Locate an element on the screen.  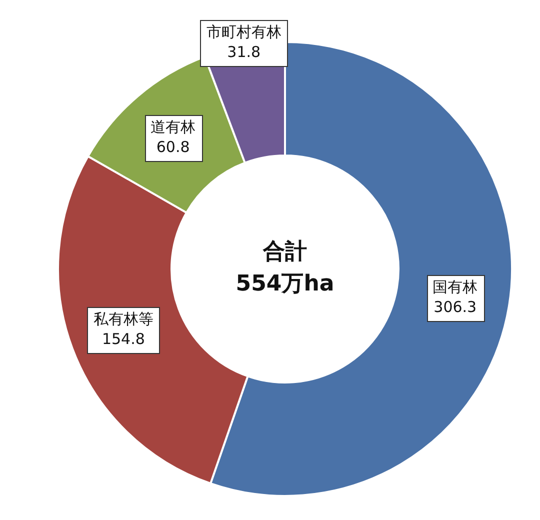
data-label: 306.3 is located at coordinates (455, 307).